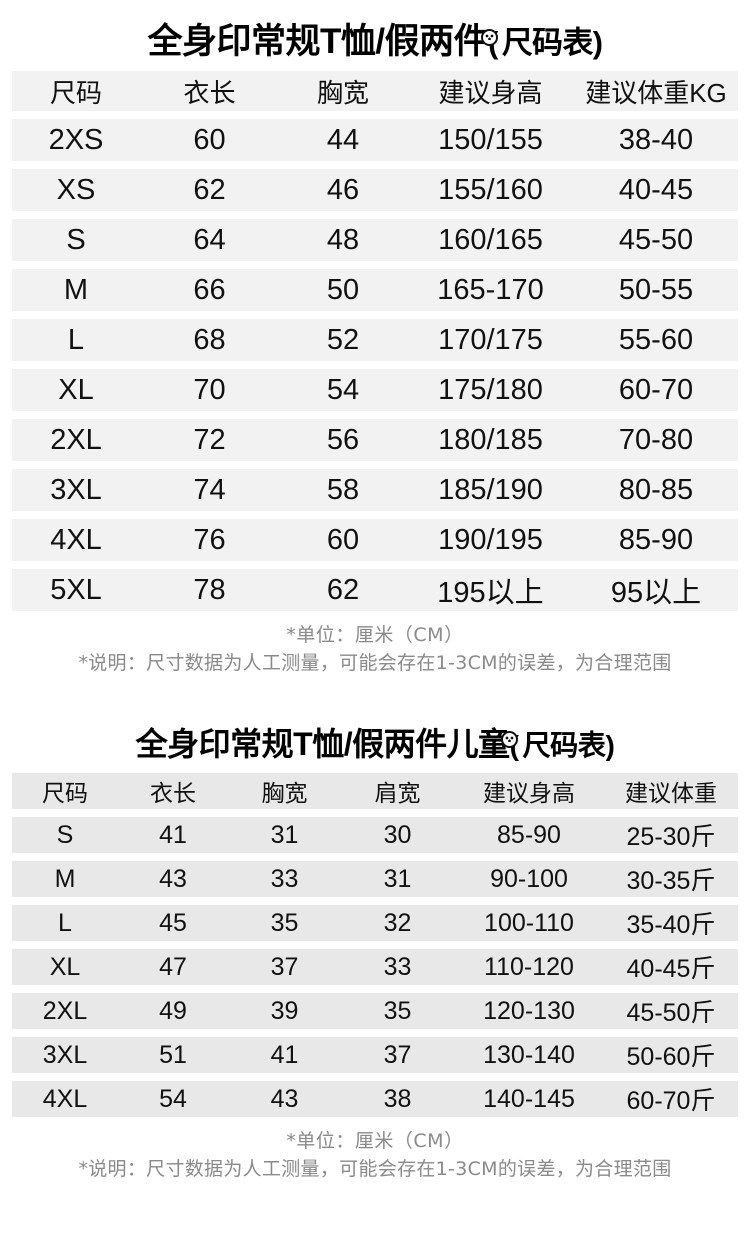 The height and width of the screenshot is (1237, 750). What do you see at coordinates (397, 1099) in the screenshot?
I see `cell-shoulder: 38` at bounding box center [397, 1099].